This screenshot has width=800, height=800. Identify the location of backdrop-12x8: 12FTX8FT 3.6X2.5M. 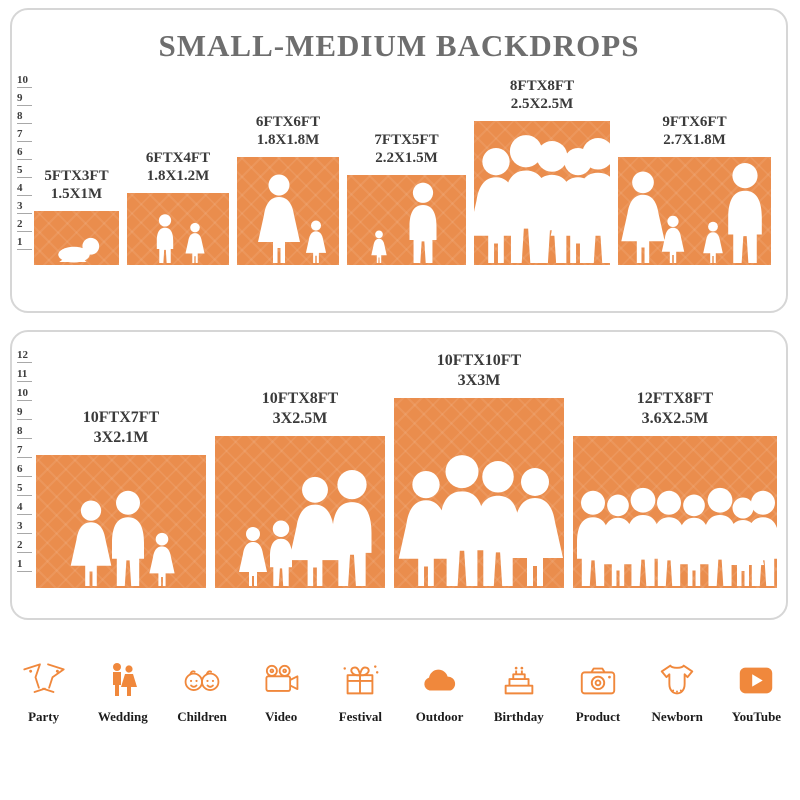
(675, 488).